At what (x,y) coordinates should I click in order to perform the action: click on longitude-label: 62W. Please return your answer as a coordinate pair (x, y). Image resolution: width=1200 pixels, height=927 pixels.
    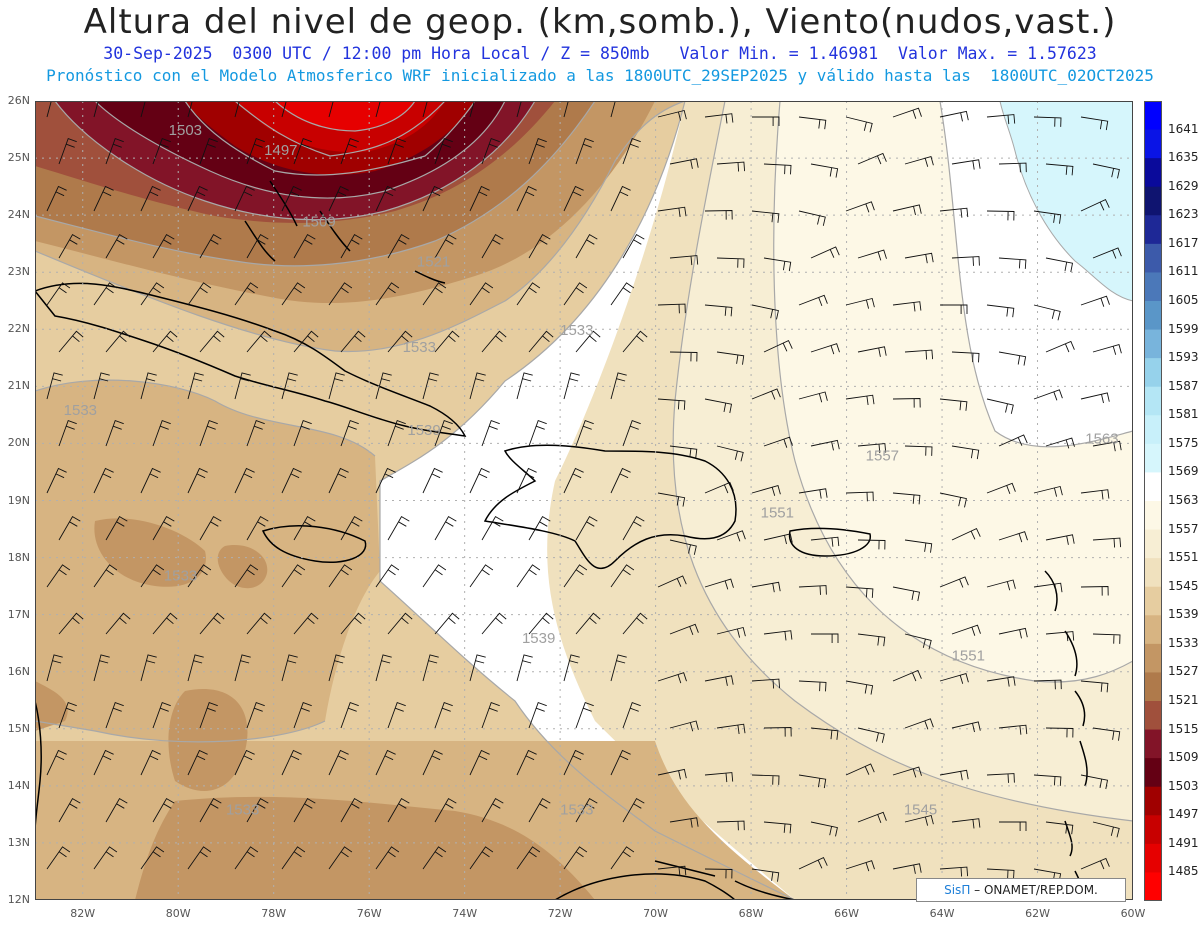
    Looking at the image, I should click on (1037, 913).